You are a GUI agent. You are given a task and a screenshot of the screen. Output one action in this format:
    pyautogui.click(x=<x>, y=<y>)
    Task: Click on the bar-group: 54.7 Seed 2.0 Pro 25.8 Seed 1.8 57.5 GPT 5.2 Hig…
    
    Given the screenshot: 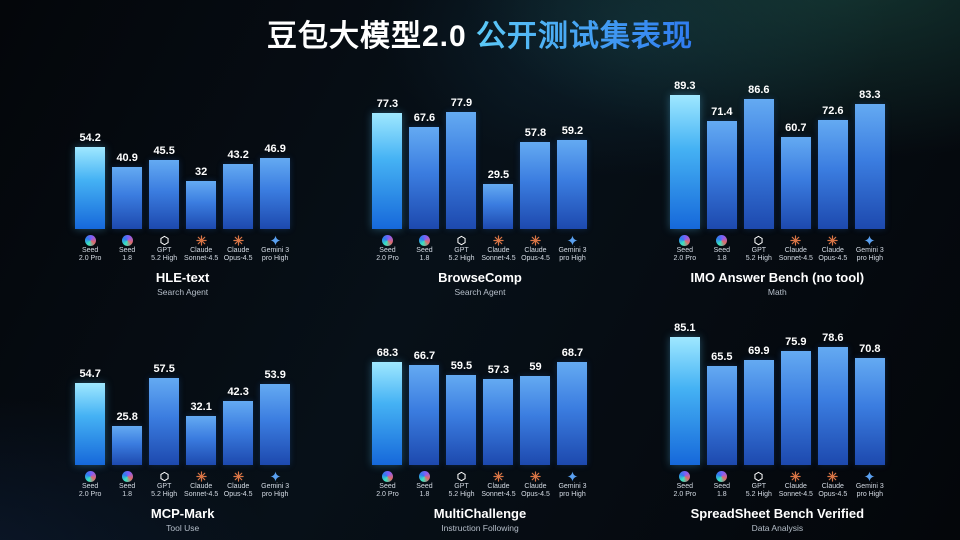 What is the action you would take?
    pyautogui.click(x=182, y=402)
    